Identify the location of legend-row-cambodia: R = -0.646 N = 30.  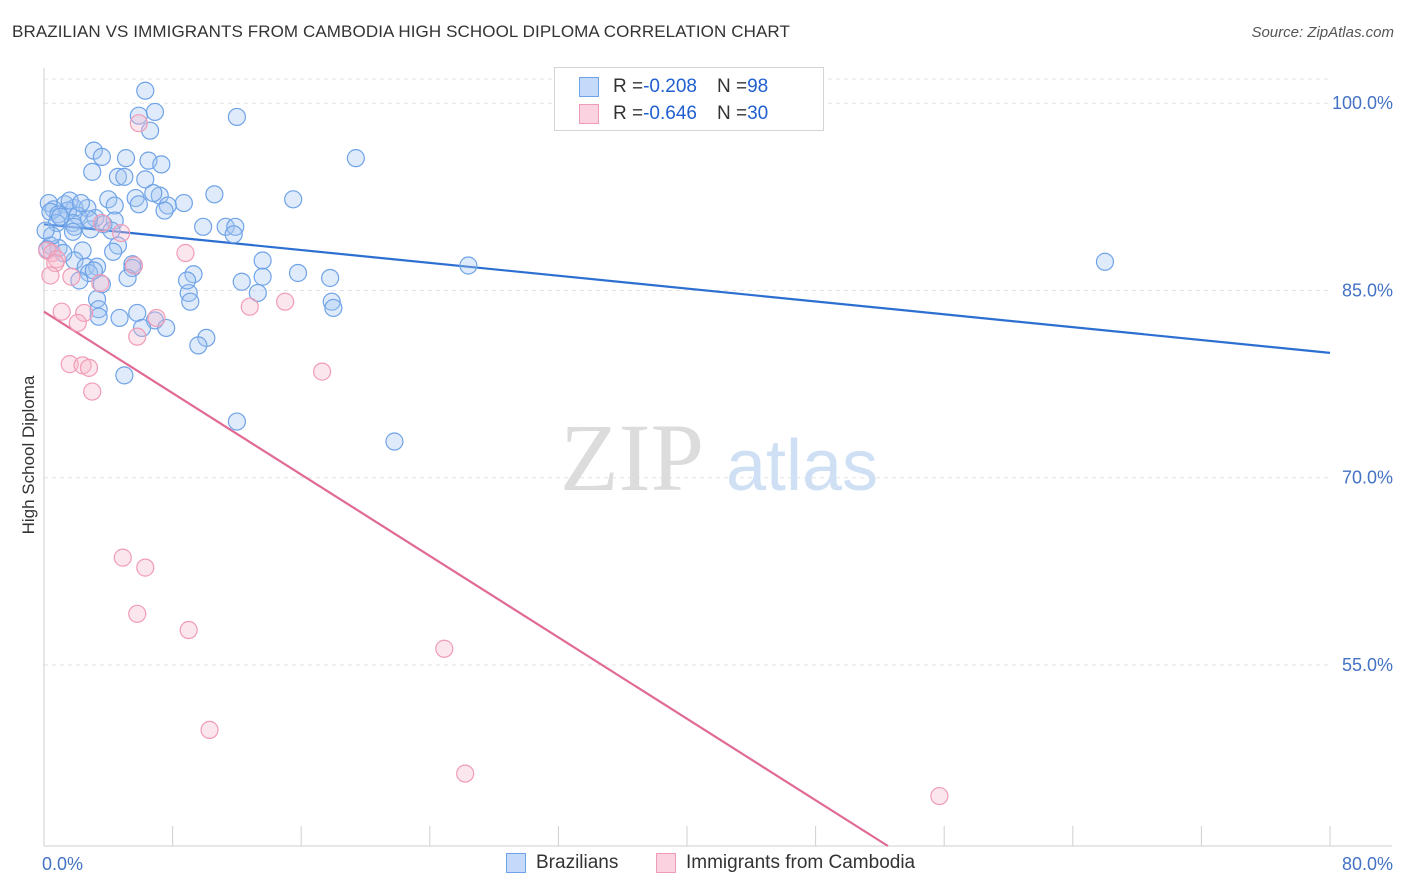
(673, 114).